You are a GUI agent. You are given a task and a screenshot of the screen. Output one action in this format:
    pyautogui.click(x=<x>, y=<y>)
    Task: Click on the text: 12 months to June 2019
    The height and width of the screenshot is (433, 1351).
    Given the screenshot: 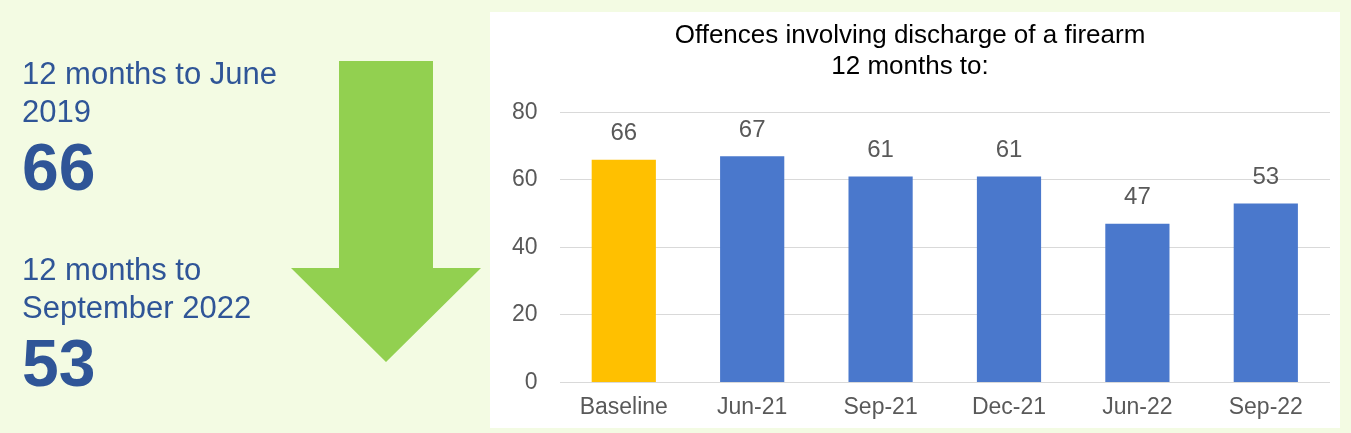 What is the action you would take?
    pyautogui.click(x=150, y=93)
    